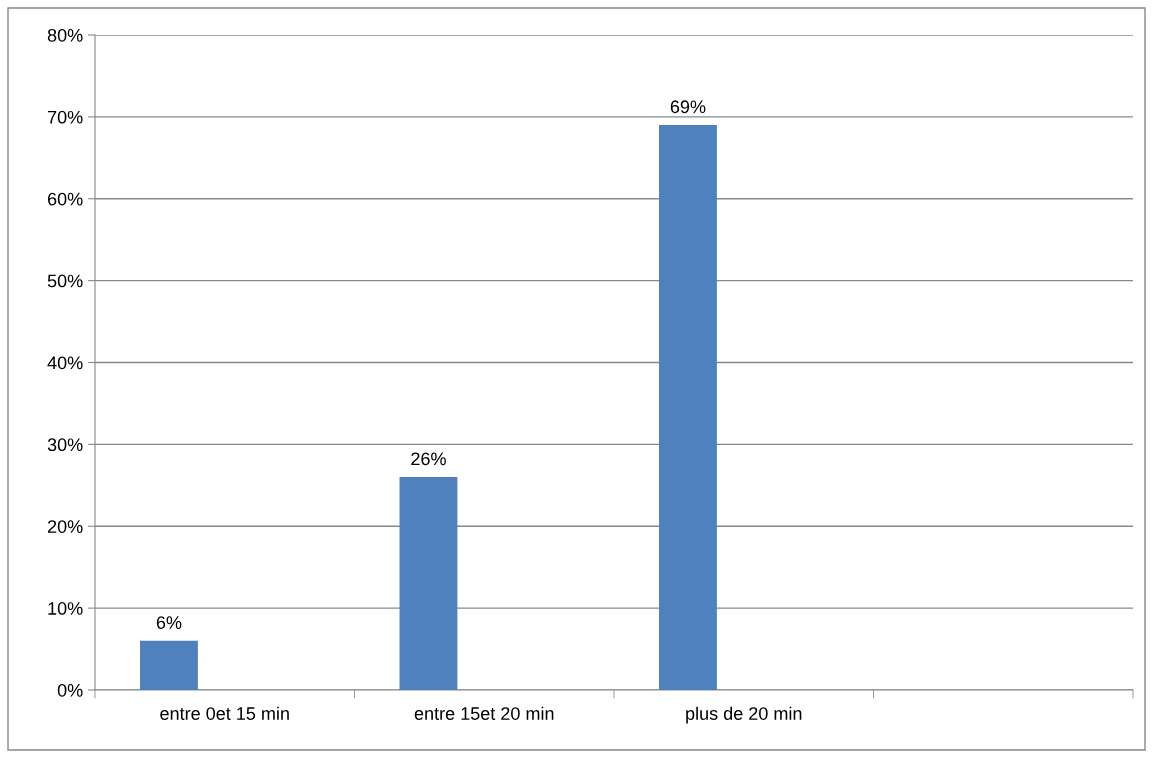  What do you see at coordinates (65, 608) in the screenshot?
I see `y-tick-label: 10%` at bounding box center [65, 608].